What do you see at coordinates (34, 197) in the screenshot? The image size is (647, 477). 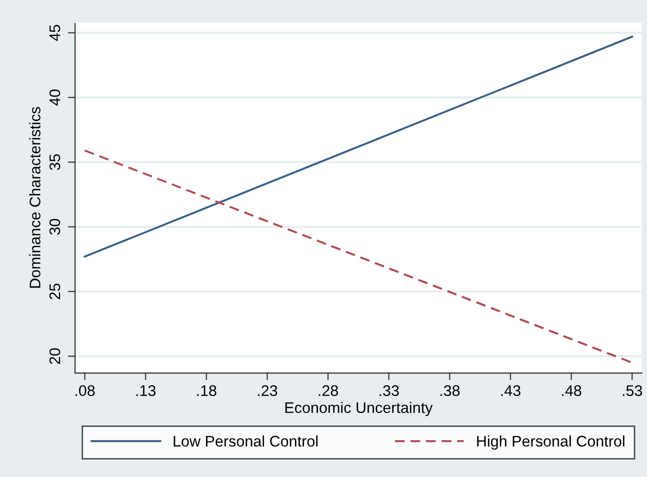 I see `y-axis-title: Dominance Characteristics` at bounding box center [34, 197].